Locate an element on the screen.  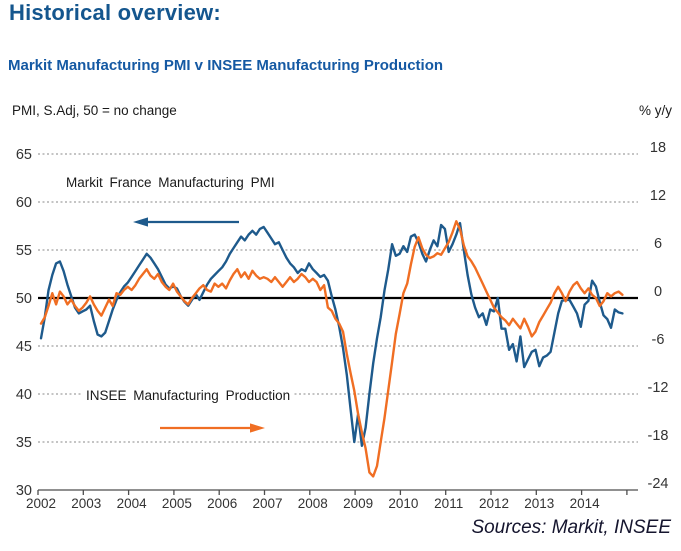
y-left-tick-label: 50 is located at coordinates (24, 299).